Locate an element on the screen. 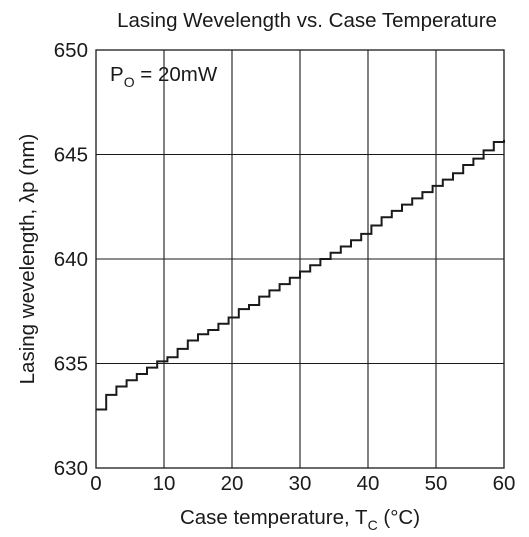 Image resolution: width=529 pixels, height=537 pixels. y-axis-label: Lasing wevelength, λp (nm) is located at coordinates (27, 259).